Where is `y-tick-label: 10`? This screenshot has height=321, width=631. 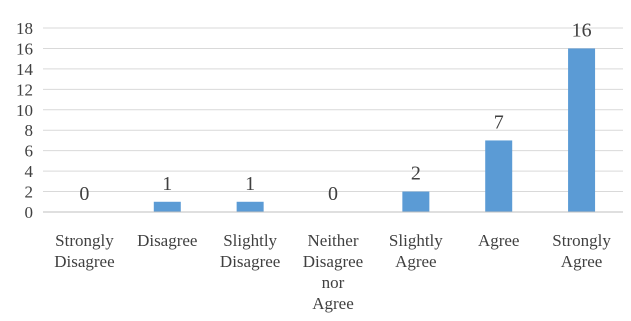 y-tick-label: 10 is located at coordinates (24, 110).